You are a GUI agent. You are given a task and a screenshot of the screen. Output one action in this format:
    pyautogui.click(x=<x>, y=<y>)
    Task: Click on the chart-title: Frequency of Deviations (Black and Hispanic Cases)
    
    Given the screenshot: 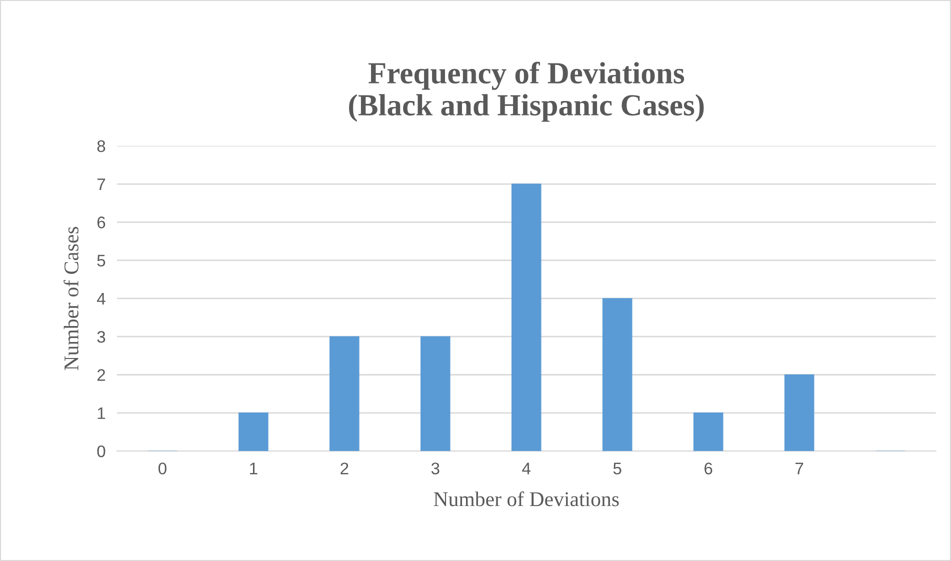 What is the action you would take?
    pyautogui.click(x=526, y=92)
    